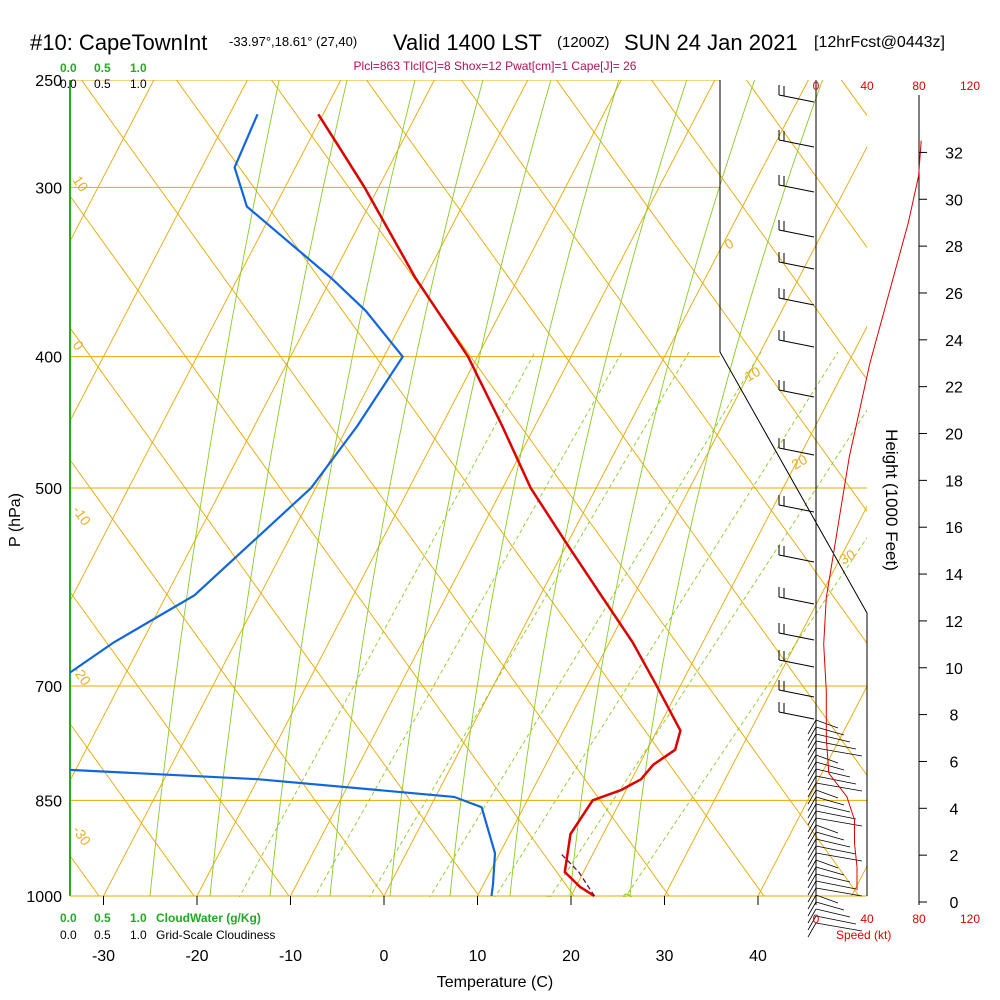  Describe the element at coordinates (48, 489) in the screenshot. I see `p-tick-label: 500` at that location.